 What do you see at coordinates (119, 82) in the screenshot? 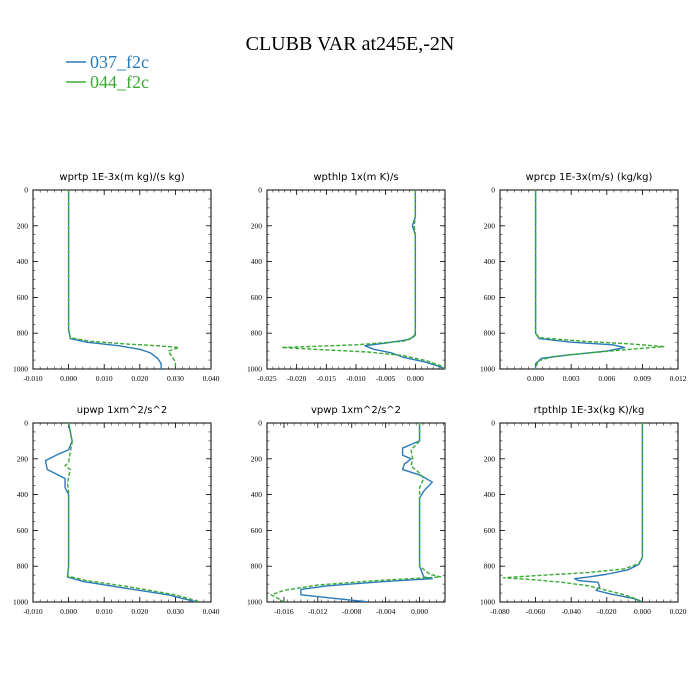
I see `legend-label-044: 044_f2c` at bounding box center [119, 82].